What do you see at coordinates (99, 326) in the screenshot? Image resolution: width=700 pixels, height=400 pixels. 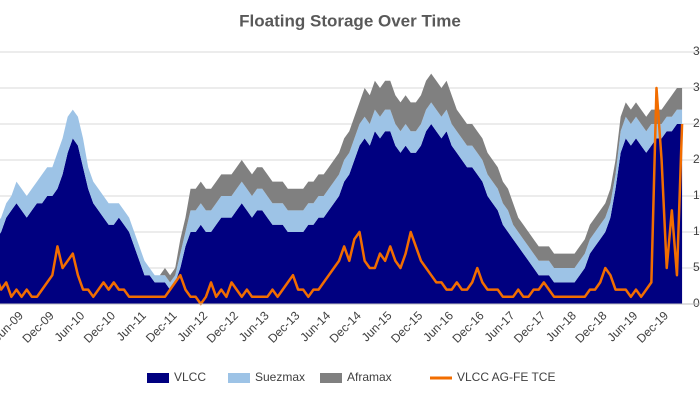 I see `x-tick-label: Dec-10` at bounding box center [99, 326].